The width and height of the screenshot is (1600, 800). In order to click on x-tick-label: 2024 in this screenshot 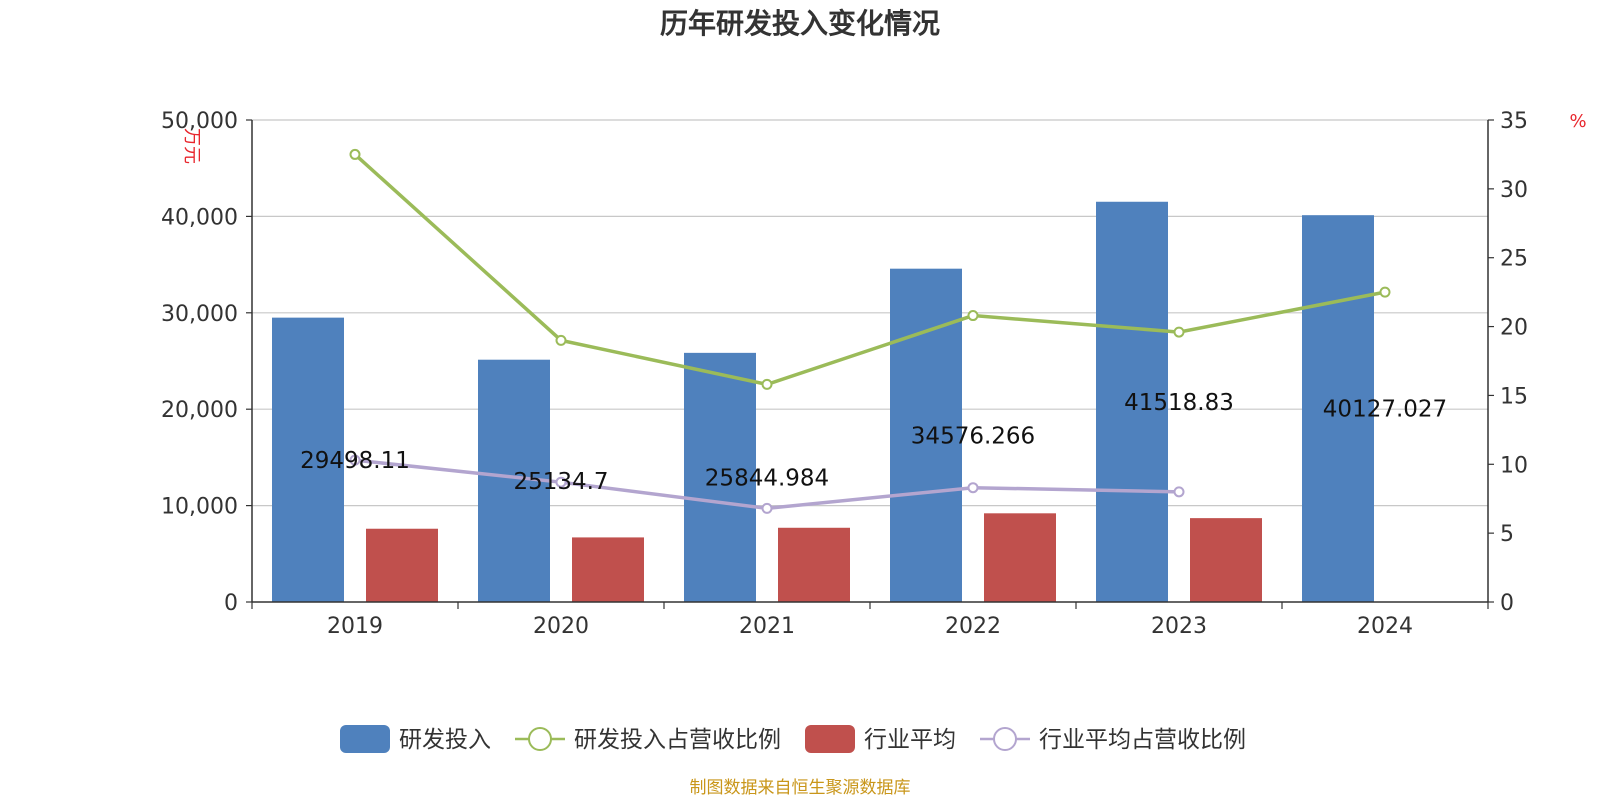, I will do `click(1385, 626)`.